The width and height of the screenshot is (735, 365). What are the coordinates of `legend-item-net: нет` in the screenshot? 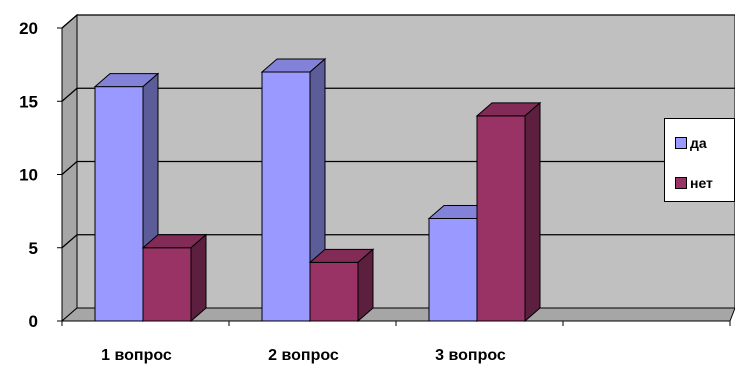 It's located at (694, 183).